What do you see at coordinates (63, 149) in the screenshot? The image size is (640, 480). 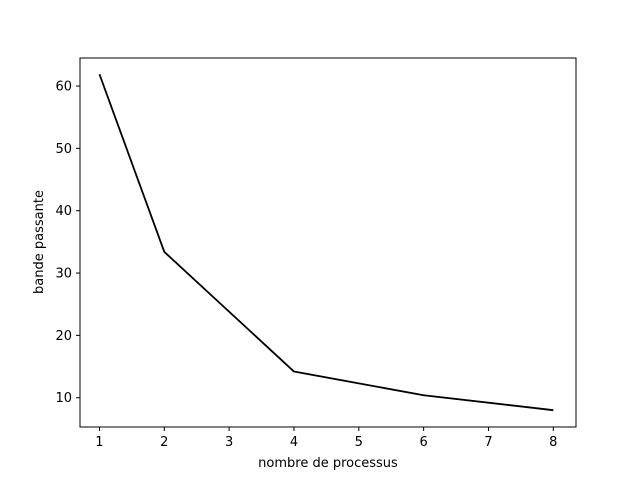 I see `y-tick-label: 50` at bounding box center [63, 149].